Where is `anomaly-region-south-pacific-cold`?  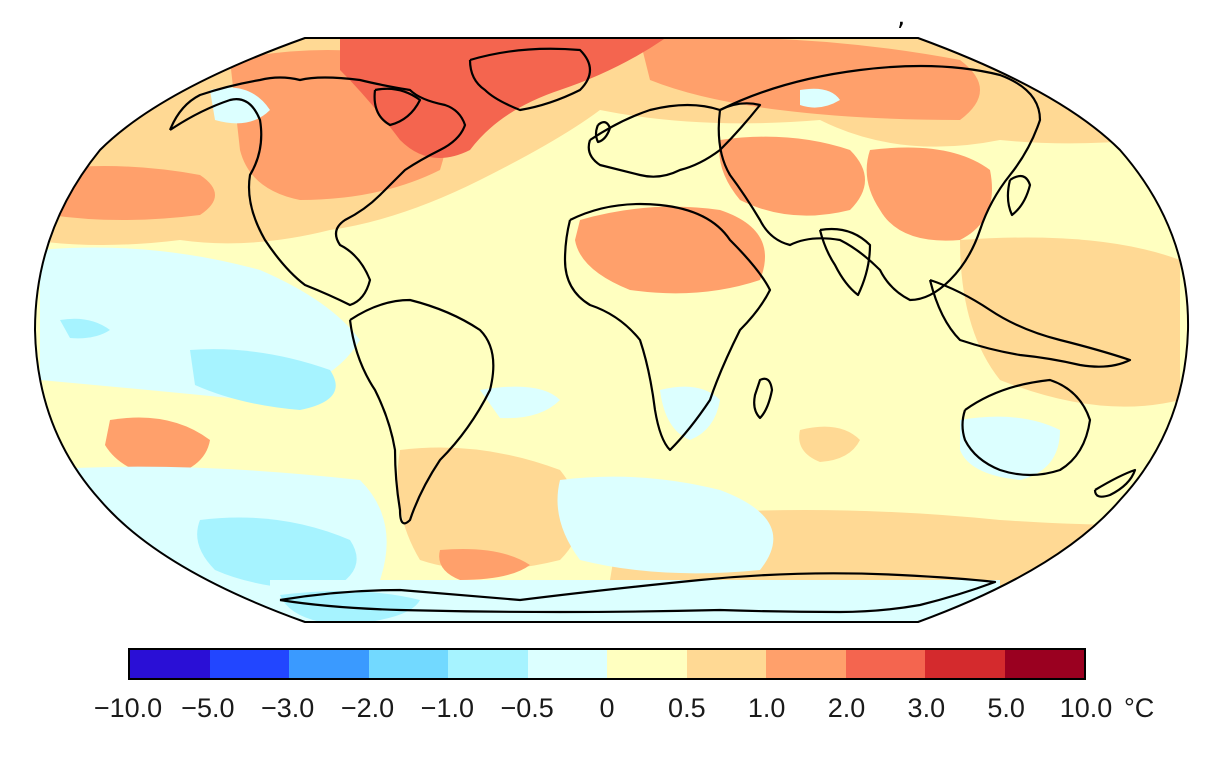
anomaly-region-south-pacific-cold is located at coordinates (277, 553).